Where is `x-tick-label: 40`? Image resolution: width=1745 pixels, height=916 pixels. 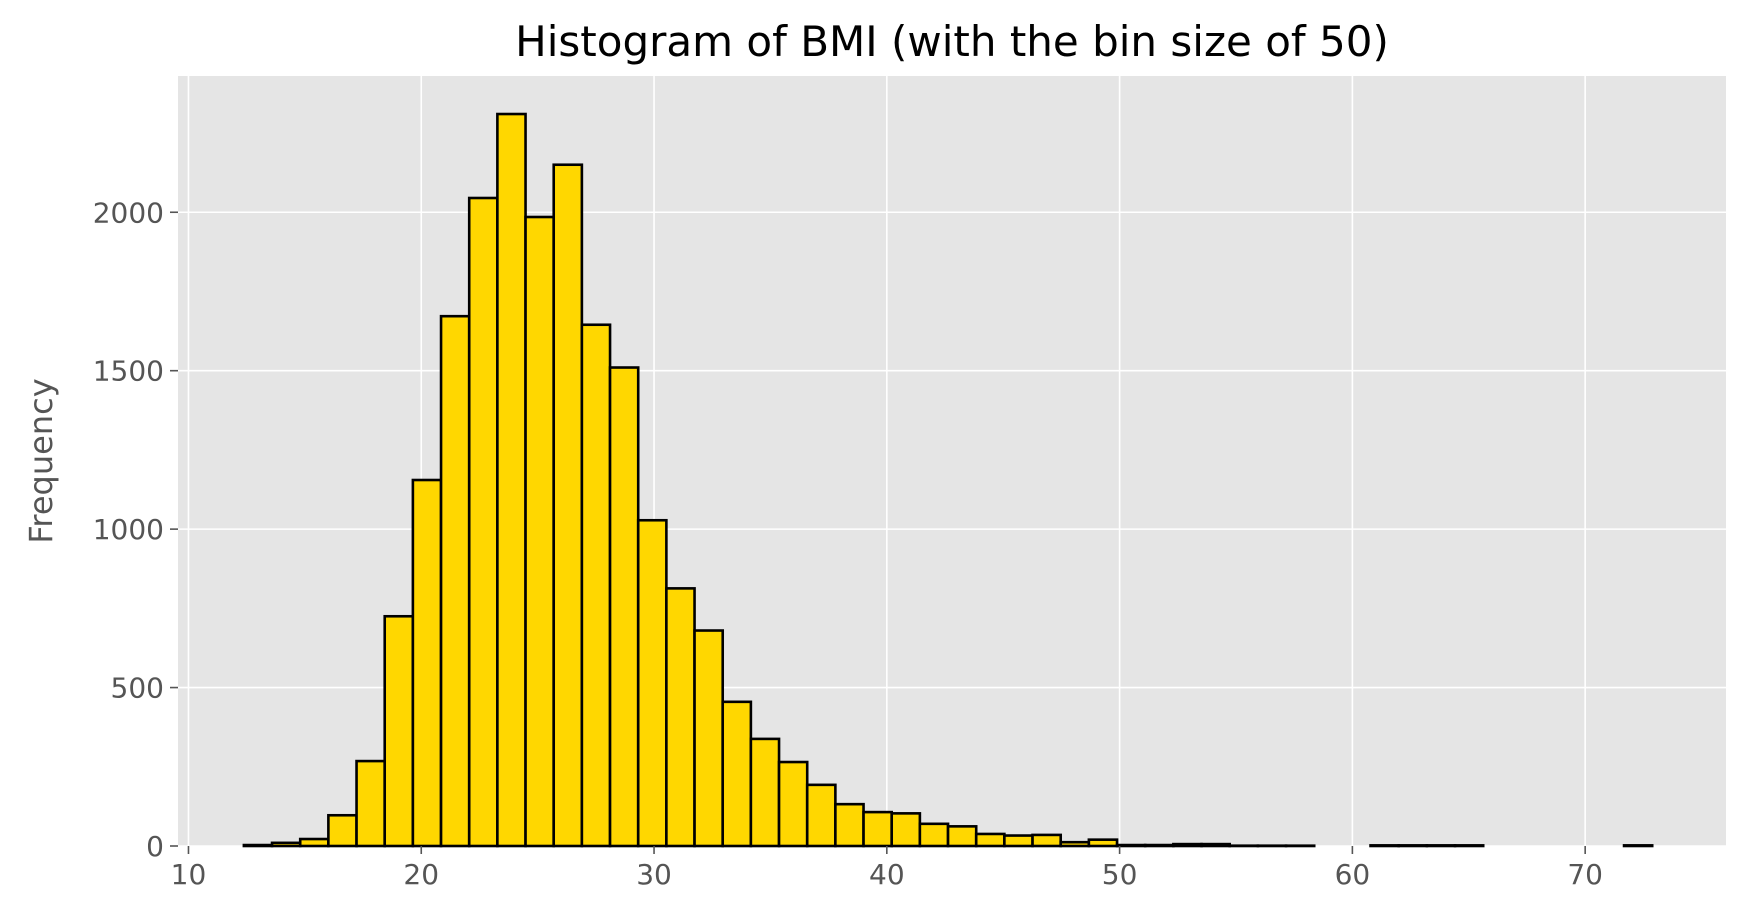 x-tick-label: 40 is located at coordinates (887, 874).